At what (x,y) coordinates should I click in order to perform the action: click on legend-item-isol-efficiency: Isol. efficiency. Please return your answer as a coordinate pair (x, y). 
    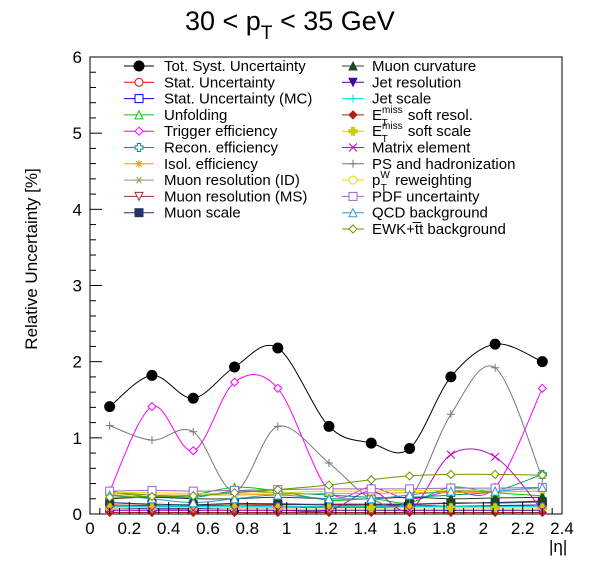
    Looking at the image, I should click on (191, 164).